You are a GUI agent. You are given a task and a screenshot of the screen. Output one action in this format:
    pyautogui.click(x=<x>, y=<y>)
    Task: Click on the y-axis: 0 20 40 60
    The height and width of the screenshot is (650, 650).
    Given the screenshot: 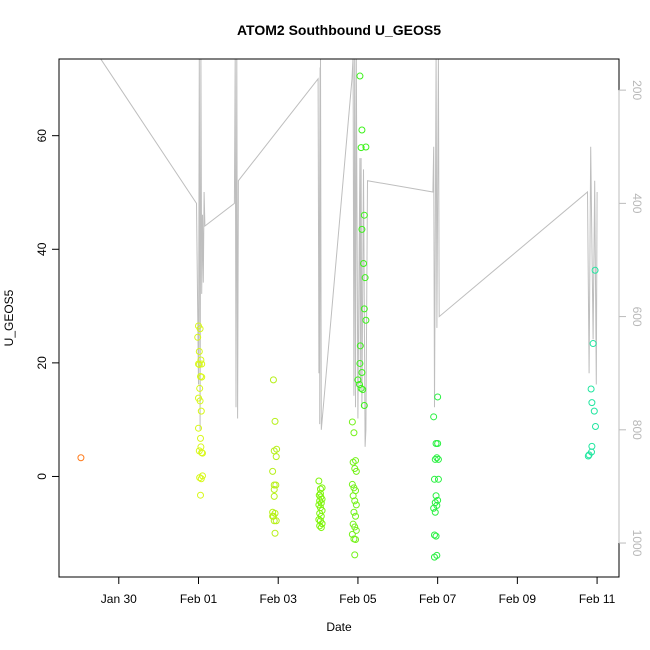 What is the action you would take?
    pyautogui.click(x=47, y=304)
    